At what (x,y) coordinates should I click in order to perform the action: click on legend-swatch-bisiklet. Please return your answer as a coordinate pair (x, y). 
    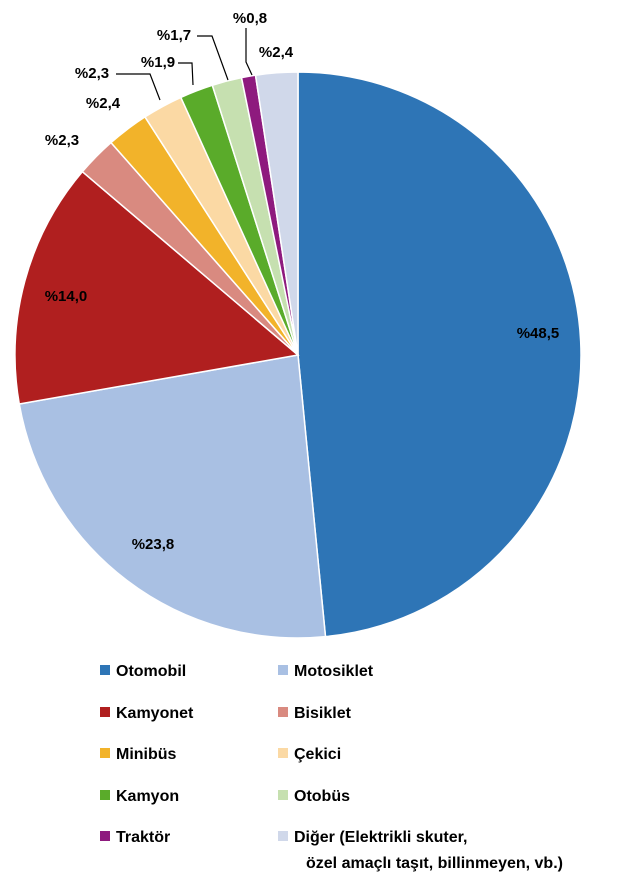
    Looking at the image, I should click on (283, 712).